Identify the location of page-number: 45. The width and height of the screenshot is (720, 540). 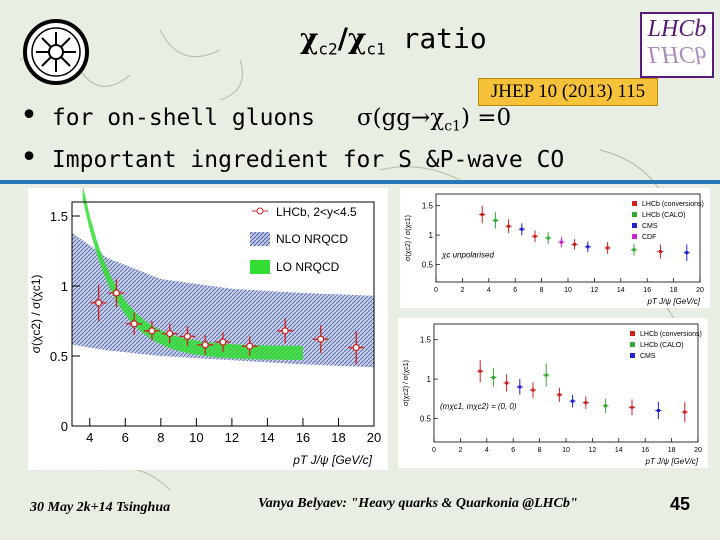
(680, 504).